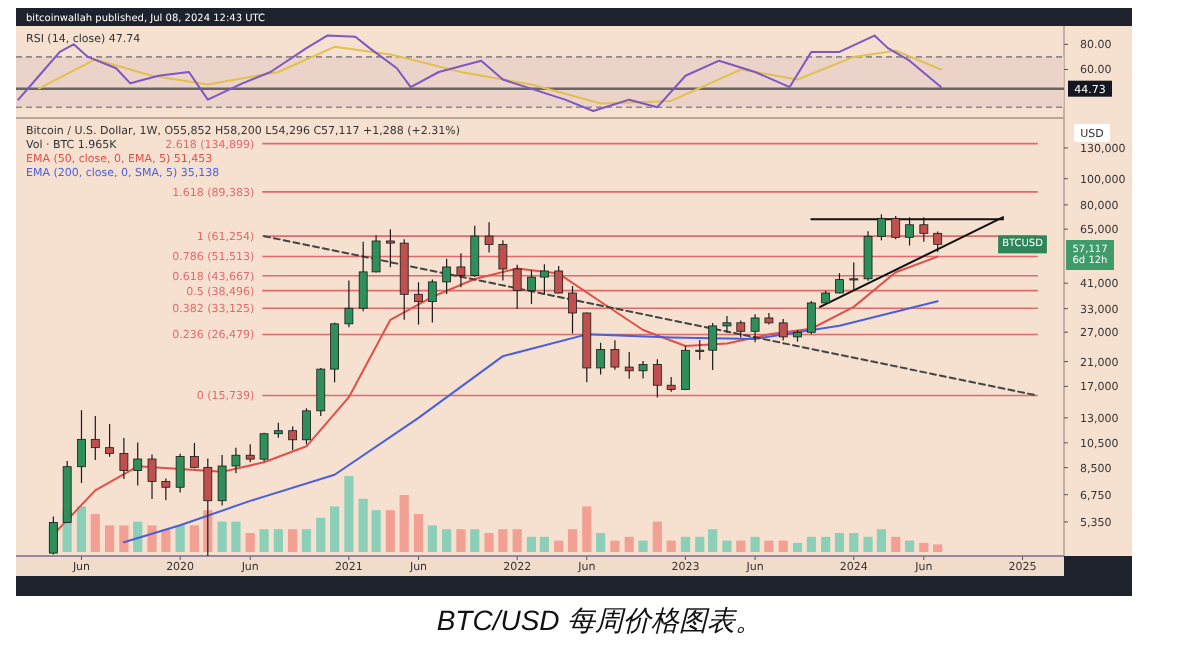  I want to click on text: BTC/USD 每周价格图表。, so click(600, 620).